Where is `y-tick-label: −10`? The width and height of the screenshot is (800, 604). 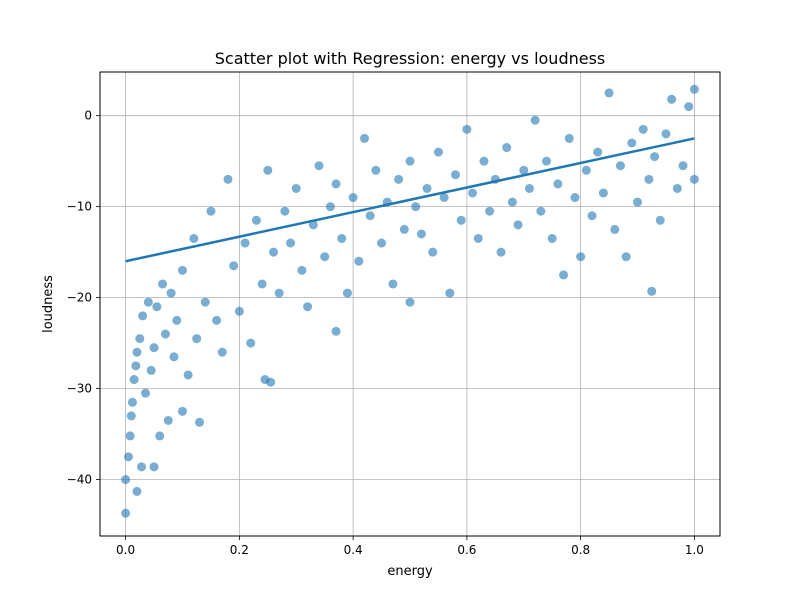 y-tick-label: −10 is located at coordinates (79, 207).